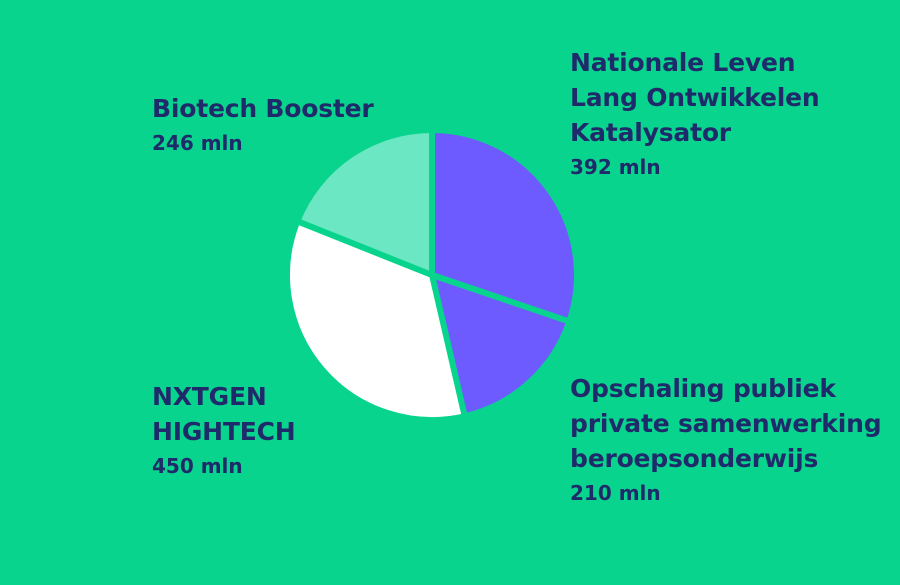  Describe the element at coordinates (615, 167) in the screenshot. I see `slice-value-label: 392 mln` at that location.